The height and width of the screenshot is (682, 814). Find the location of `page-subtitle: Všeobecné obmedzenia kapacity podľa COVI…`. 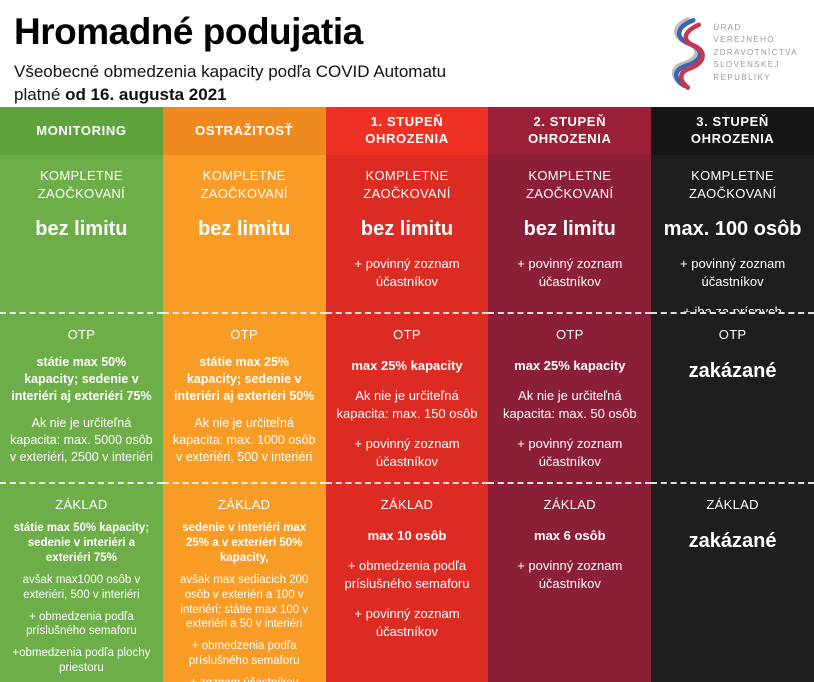

page-subtitle: Všeobecné obmedzenia kapacity podľa COVI… is located at coordinates (230, 84).